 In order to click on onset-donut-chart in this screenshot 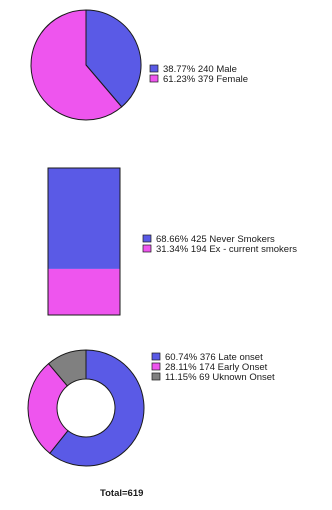, I will do `click(86, 408)`.